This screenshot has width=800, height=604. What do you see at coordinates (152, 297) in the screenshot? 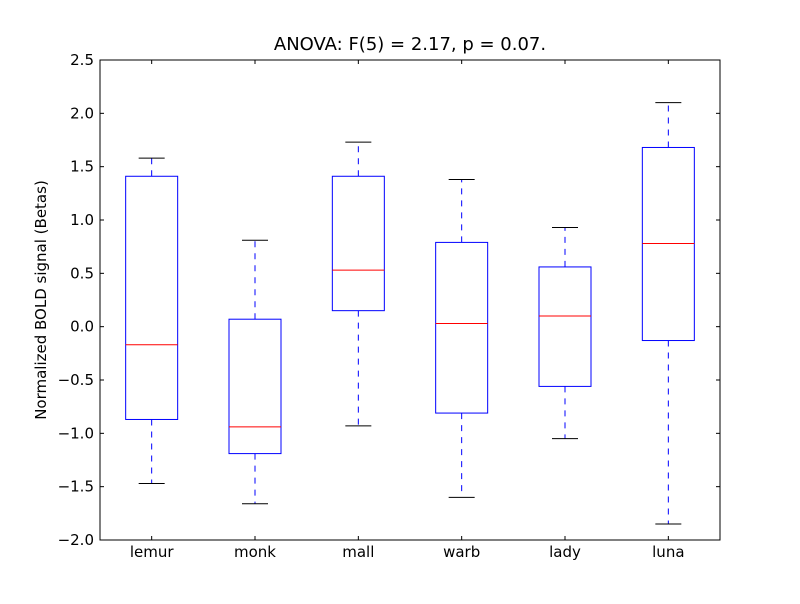
I see `box-lemur` at bounding box center [152, 297].